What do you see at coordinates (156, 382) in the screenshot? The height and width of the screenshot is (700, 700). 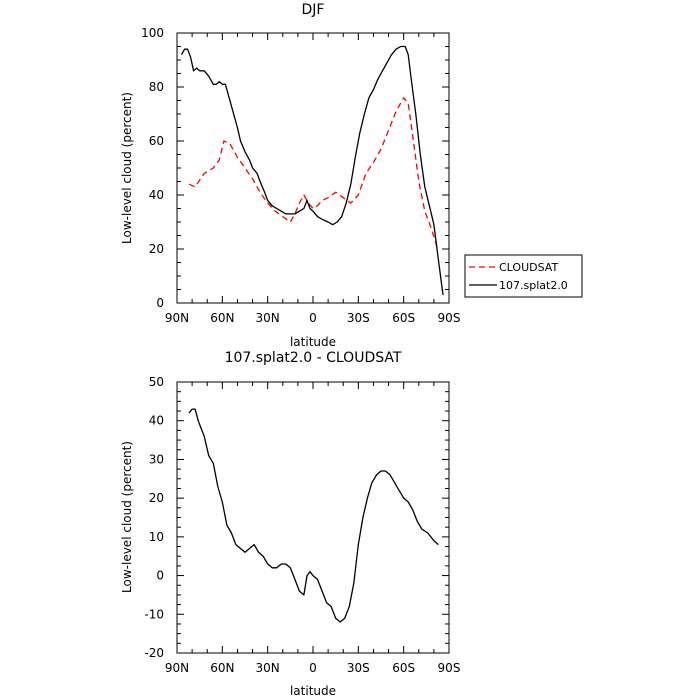 I see `y-tick-label: 50` at bounding box center [156, 382].